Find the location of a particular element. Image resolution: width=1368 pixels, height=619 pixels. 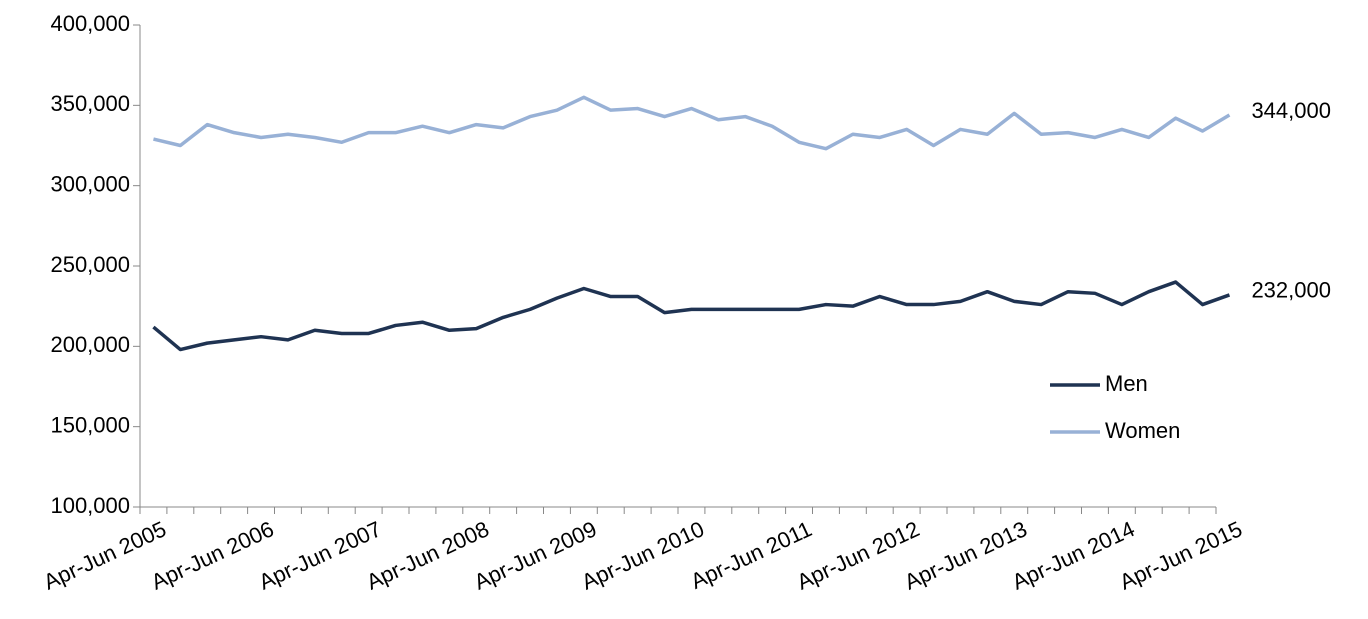

x-tick-label: Apr-Jun 2013 is located at coordinates (966, 555).